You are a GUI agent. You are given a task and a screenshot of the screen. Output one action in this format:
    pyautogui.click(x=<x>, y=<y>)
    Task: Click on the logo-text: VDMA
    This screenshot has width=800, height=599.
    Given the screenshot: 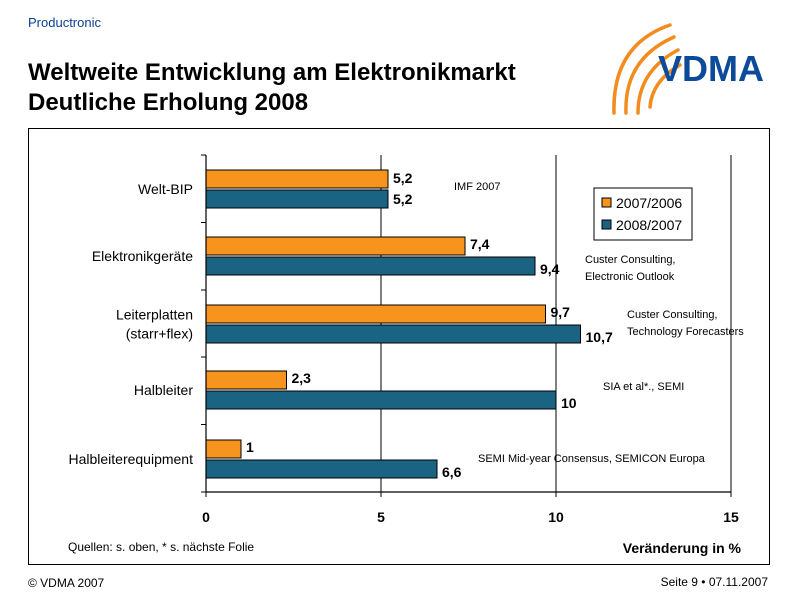 What is the action you would take?
    pyautogui.click(x=711, y=68)
    